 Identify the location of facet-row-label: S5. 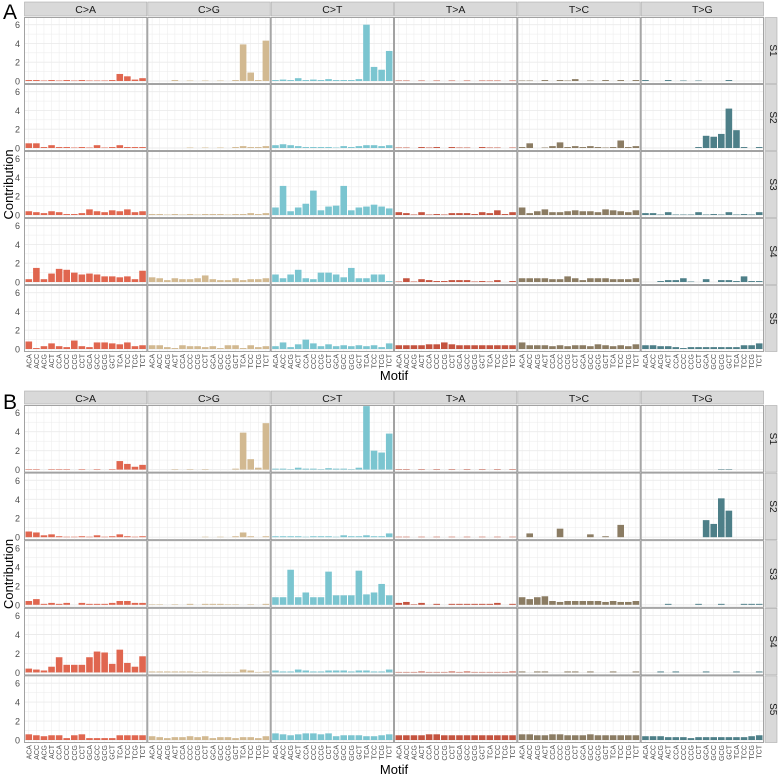
(772, 318).